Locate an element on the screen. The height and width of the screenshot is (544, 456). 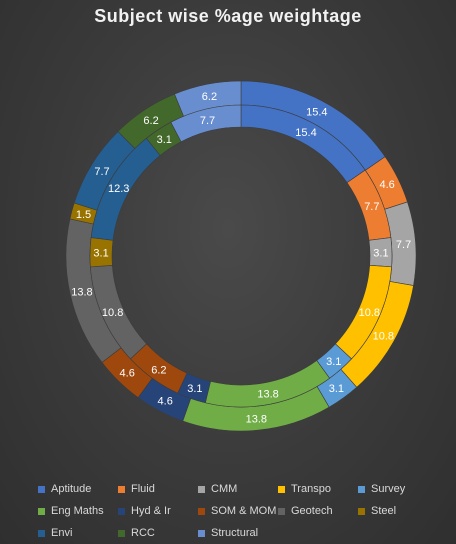
legend-label: CMM is located at coordinates (224, 489).